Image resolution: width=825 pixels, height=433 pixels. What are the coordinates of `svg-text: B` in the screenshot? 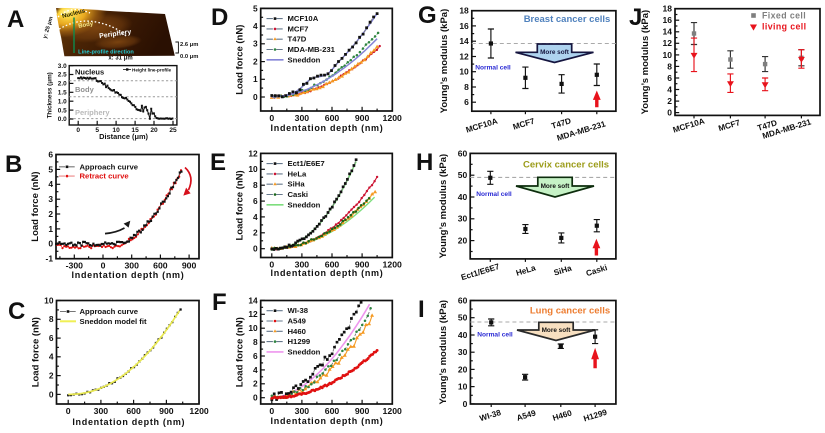 It's located at (13, 164).